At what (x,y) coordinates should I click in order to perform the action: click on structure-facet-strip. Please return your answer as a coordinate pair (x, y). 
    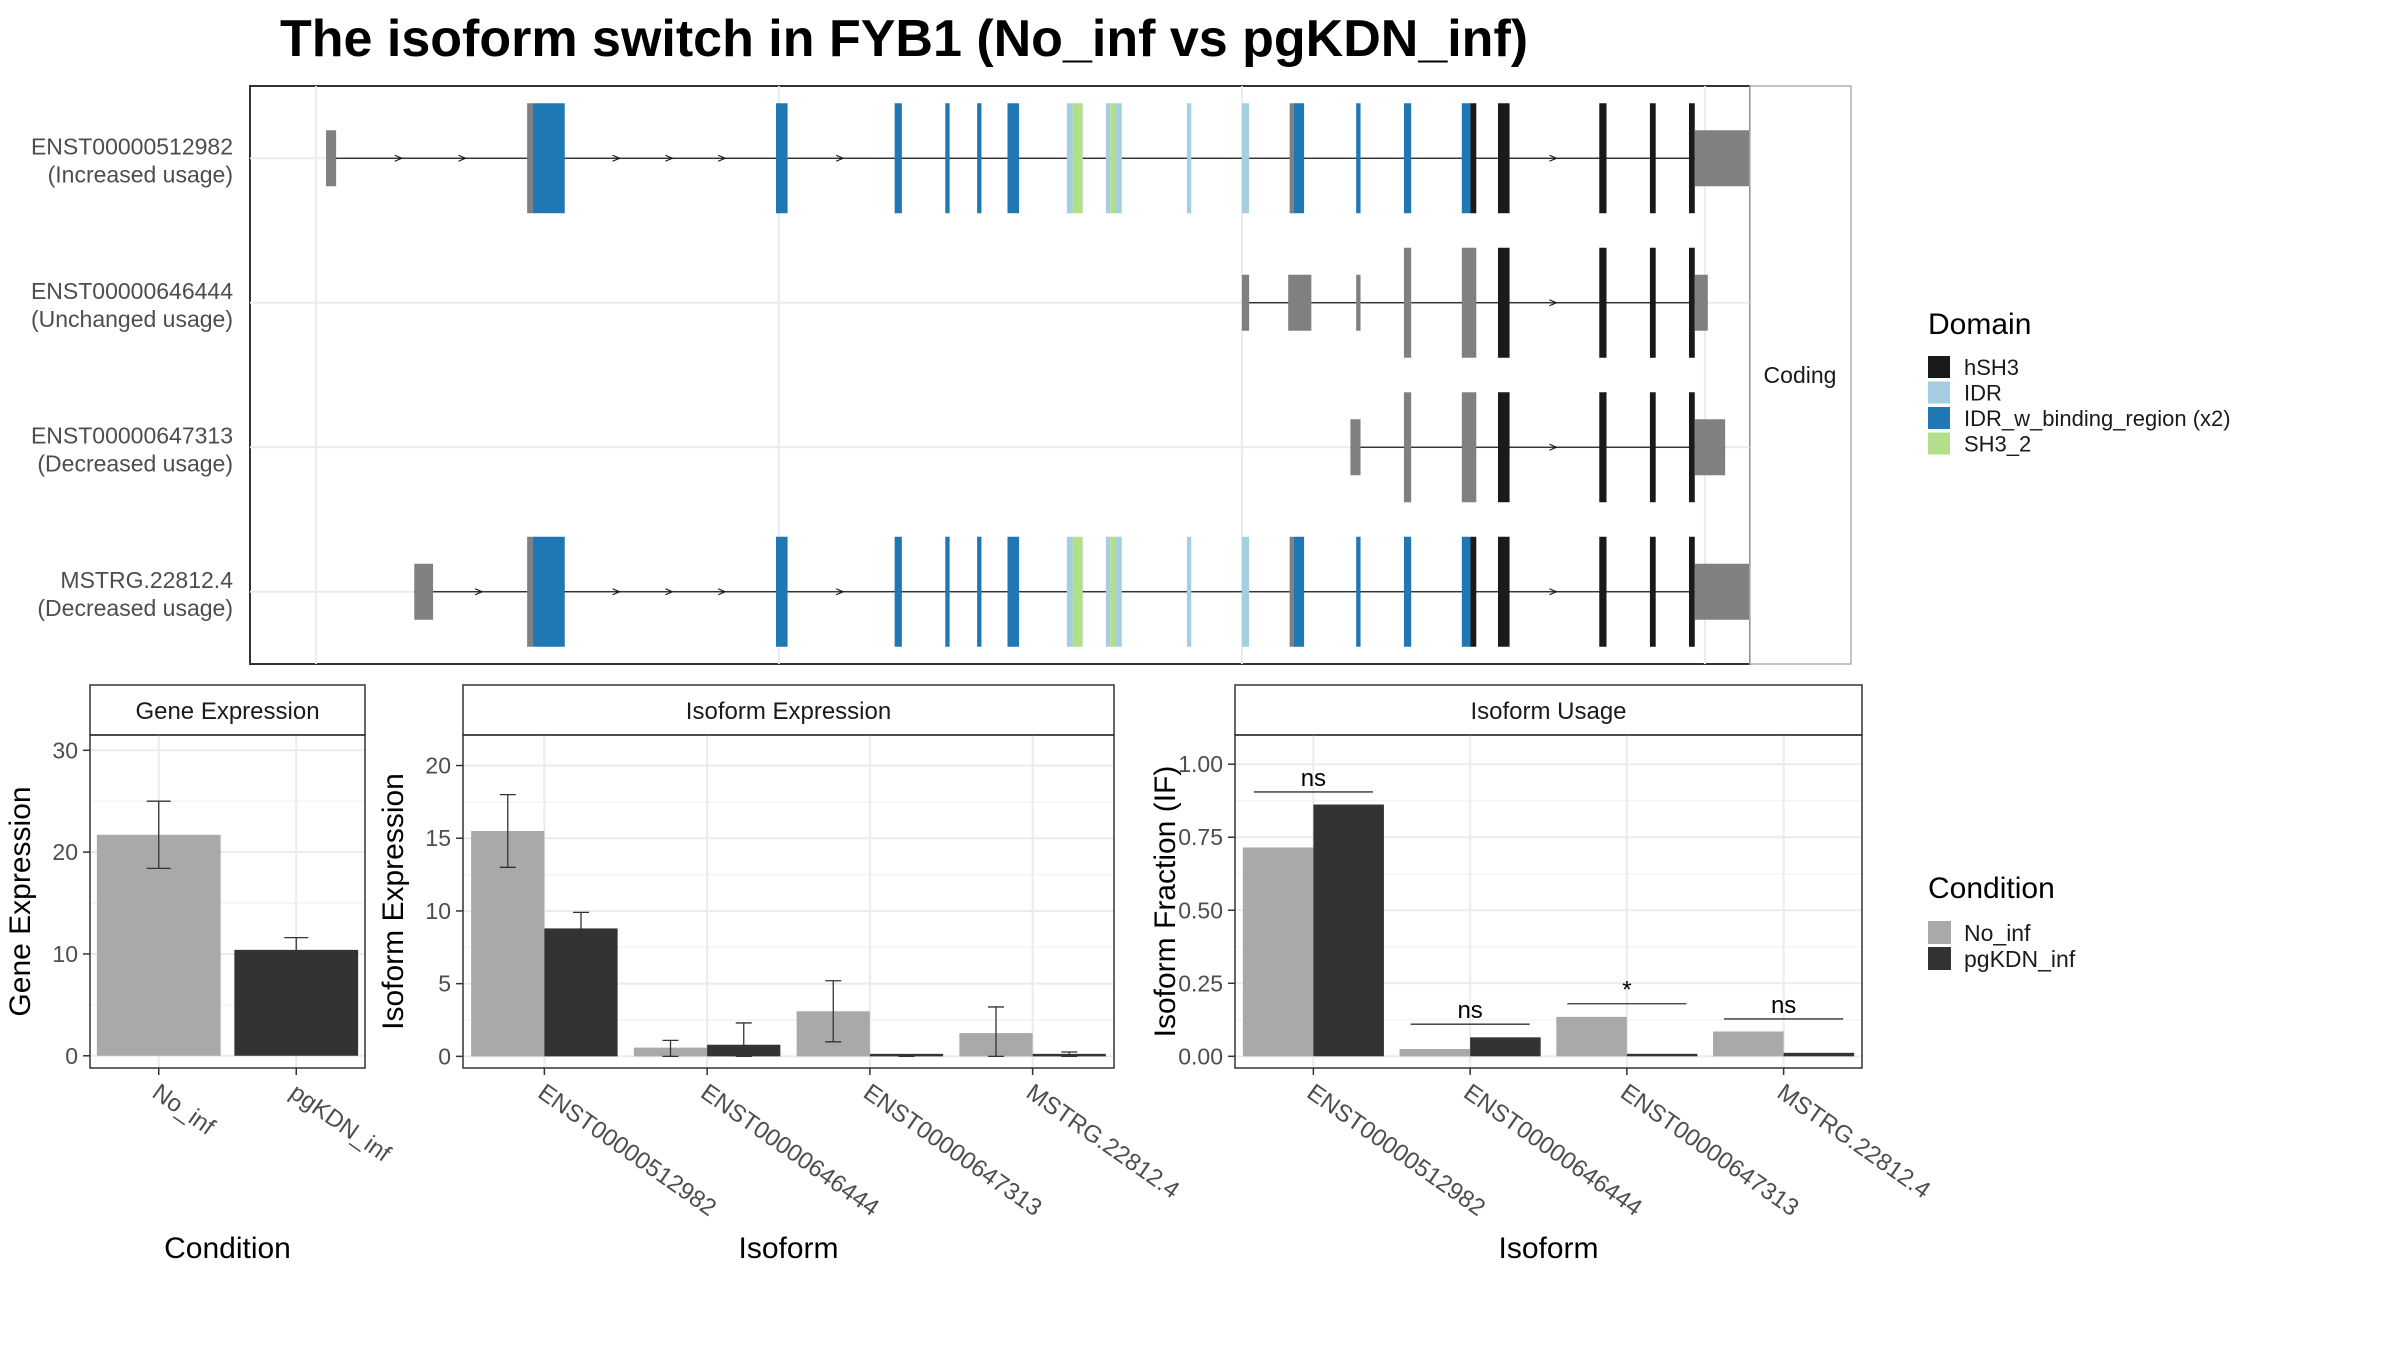
    Looking at the image, I should click on (1800, 375).